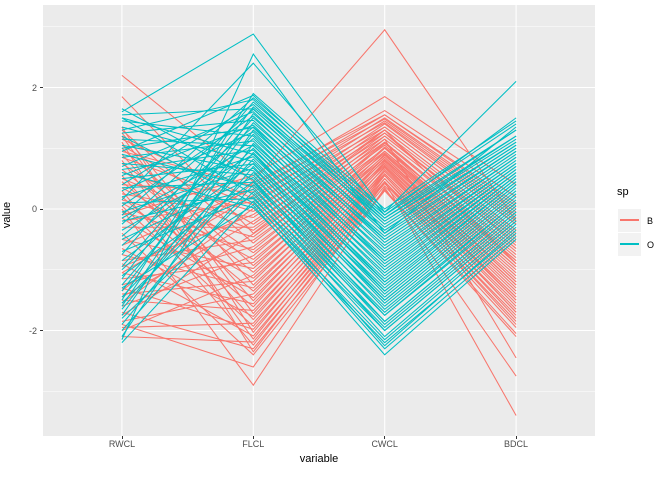  I want to click on x-axis-title: variable, so click(319, 459).